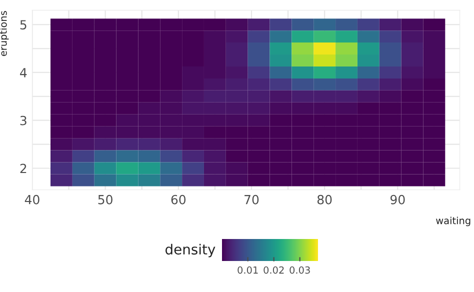 This screenshot has height=292, width=474. I want to click on x-tick-label: 40, so click(32, 199).